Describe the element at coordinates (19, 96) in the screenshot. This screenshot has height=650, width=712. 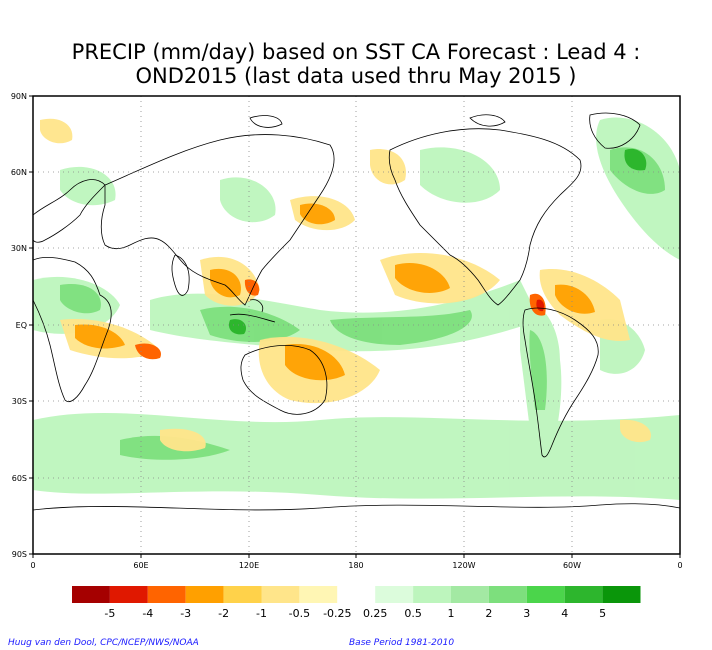
I see `lat-label-90n: 90N` at that location.